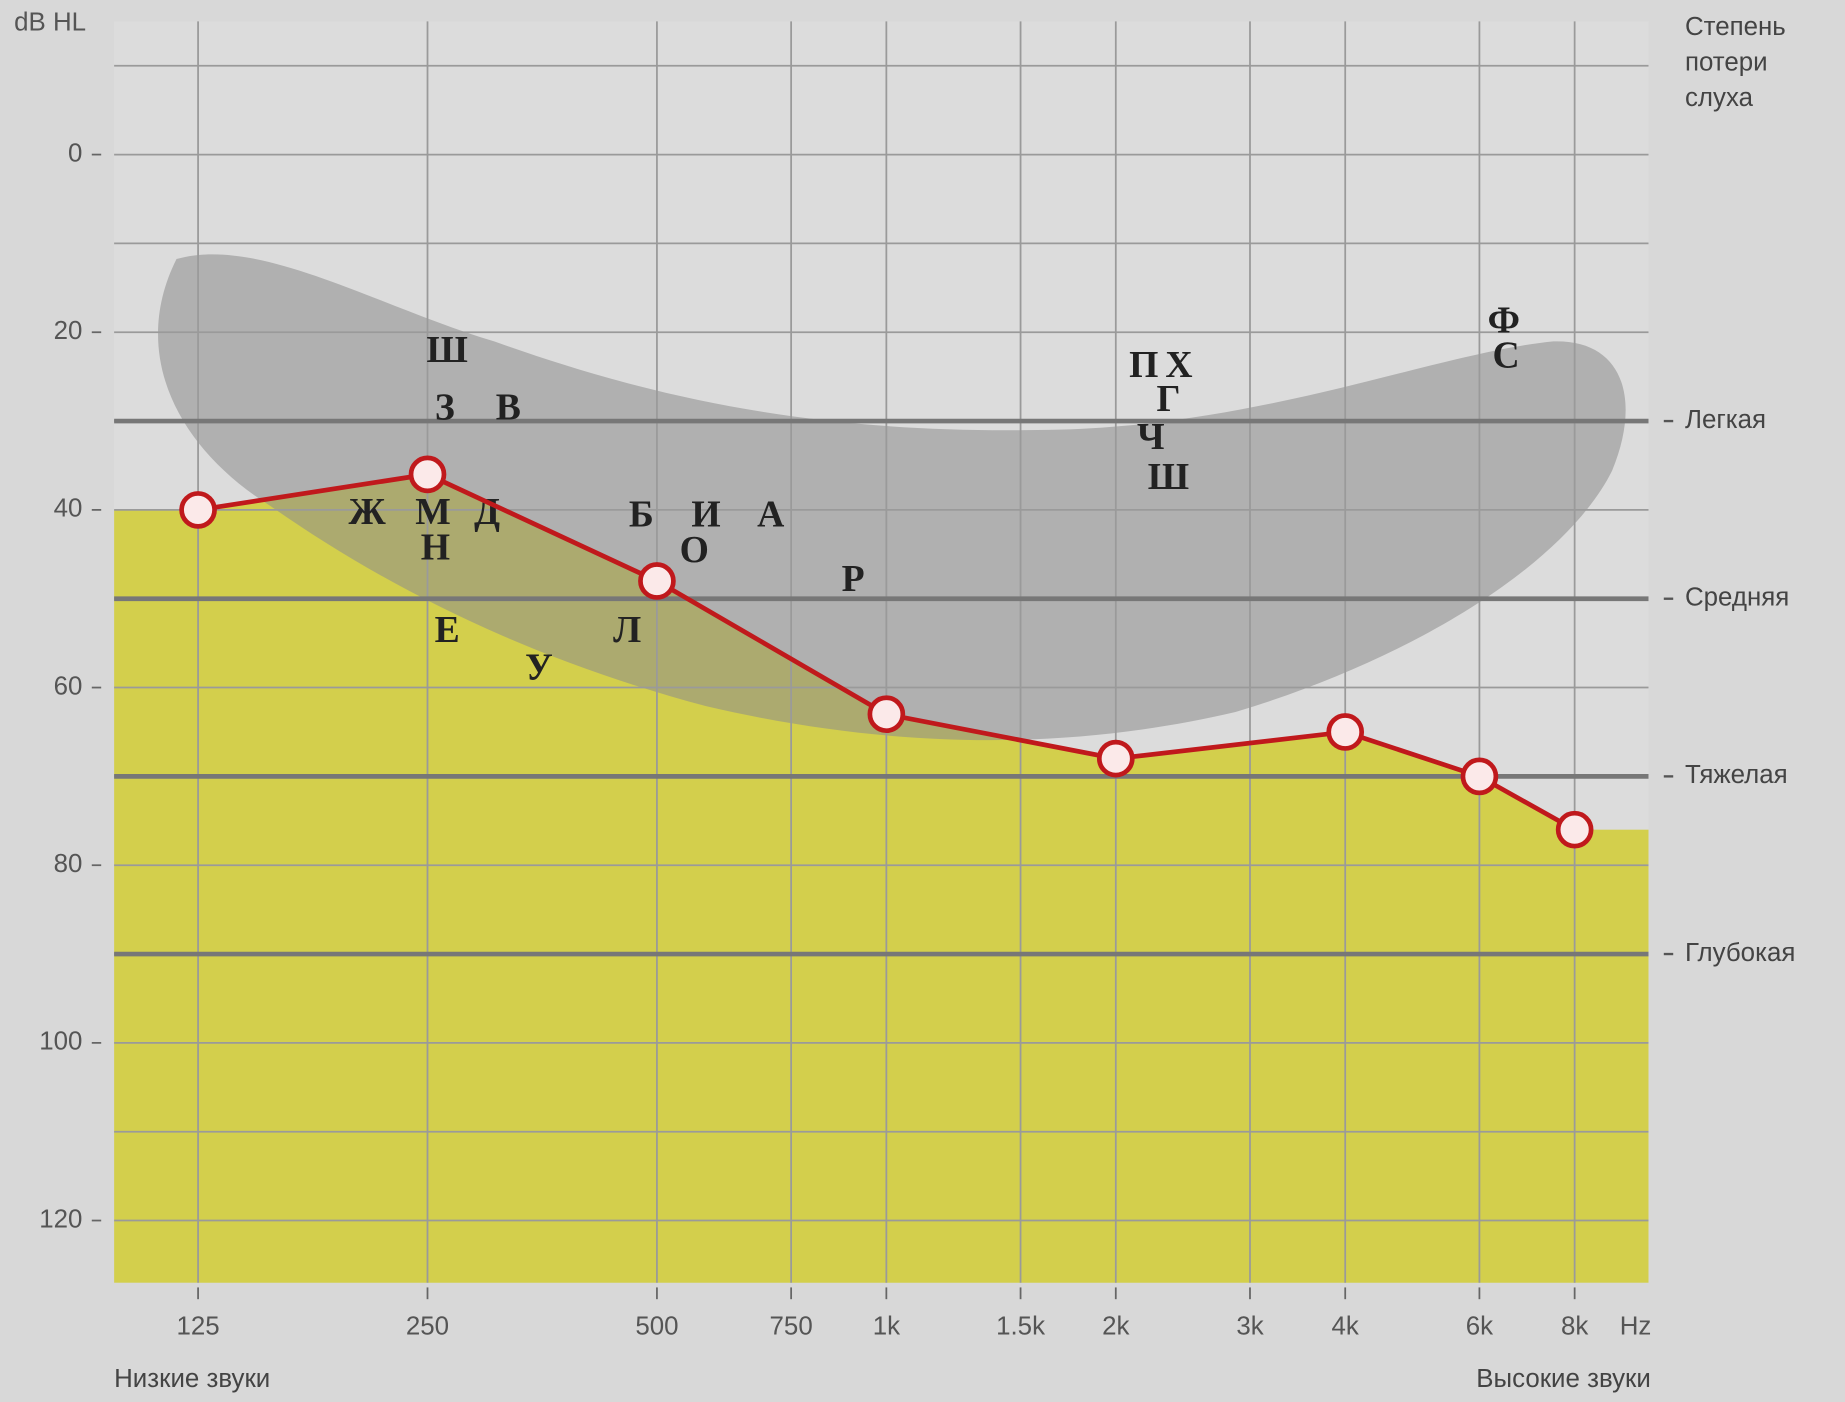 This screenshot has height=1402, width=1845. What do you see at coordinates (1020, 1326) in the screenshot?
I see `x-tick-label: 1.5k` at bounding box center [1020, 1326].